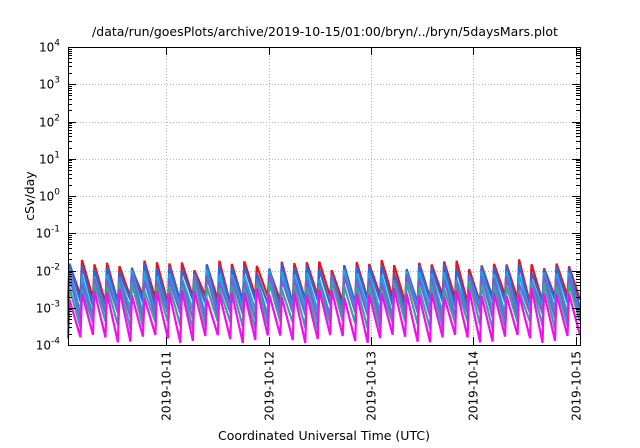 This screenshot has height=448, width=640. I want to click on y-tick-label: 10², so click(49, 122).